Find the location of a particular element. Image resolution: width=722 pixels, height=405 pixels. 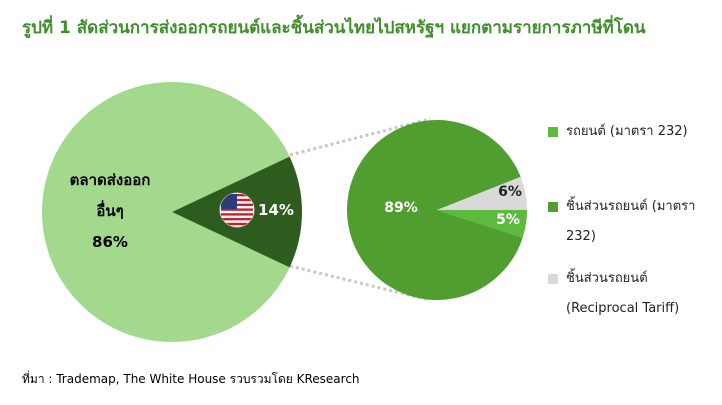

value-label: 89% is located at coordinates (401, 208).